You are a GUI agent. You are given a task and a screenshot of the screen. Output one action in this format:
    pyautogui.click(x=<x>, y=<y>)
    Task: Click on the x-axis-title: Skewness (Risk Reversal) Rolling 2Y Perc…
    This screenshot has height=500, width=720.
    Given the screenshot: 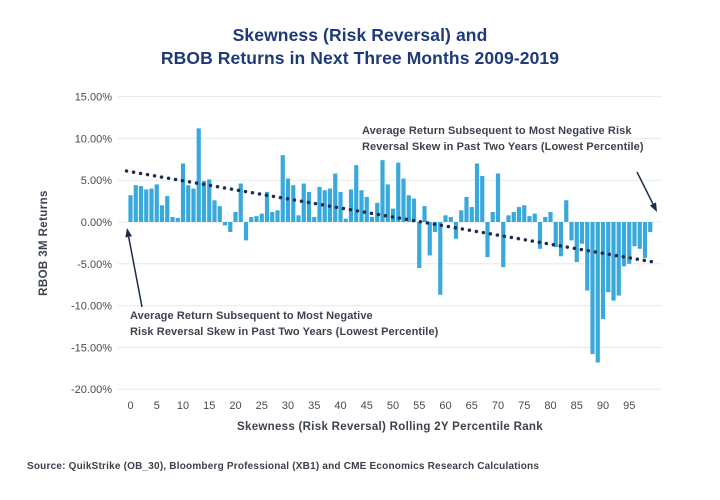 What is the action you would take?
    pyautogui.click(x=390, y=427)
    